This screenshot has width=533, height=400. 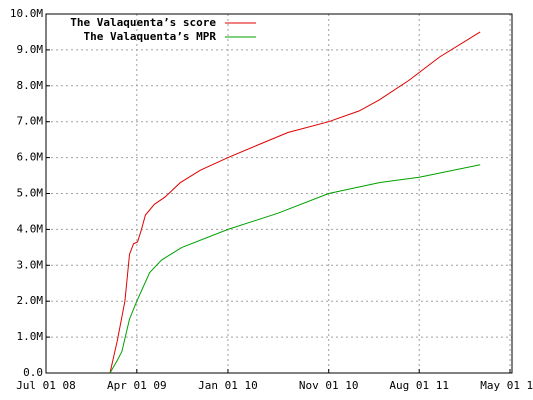 I want to click on x-tick-label: Jan 01 10, so click(x=228, y=385).